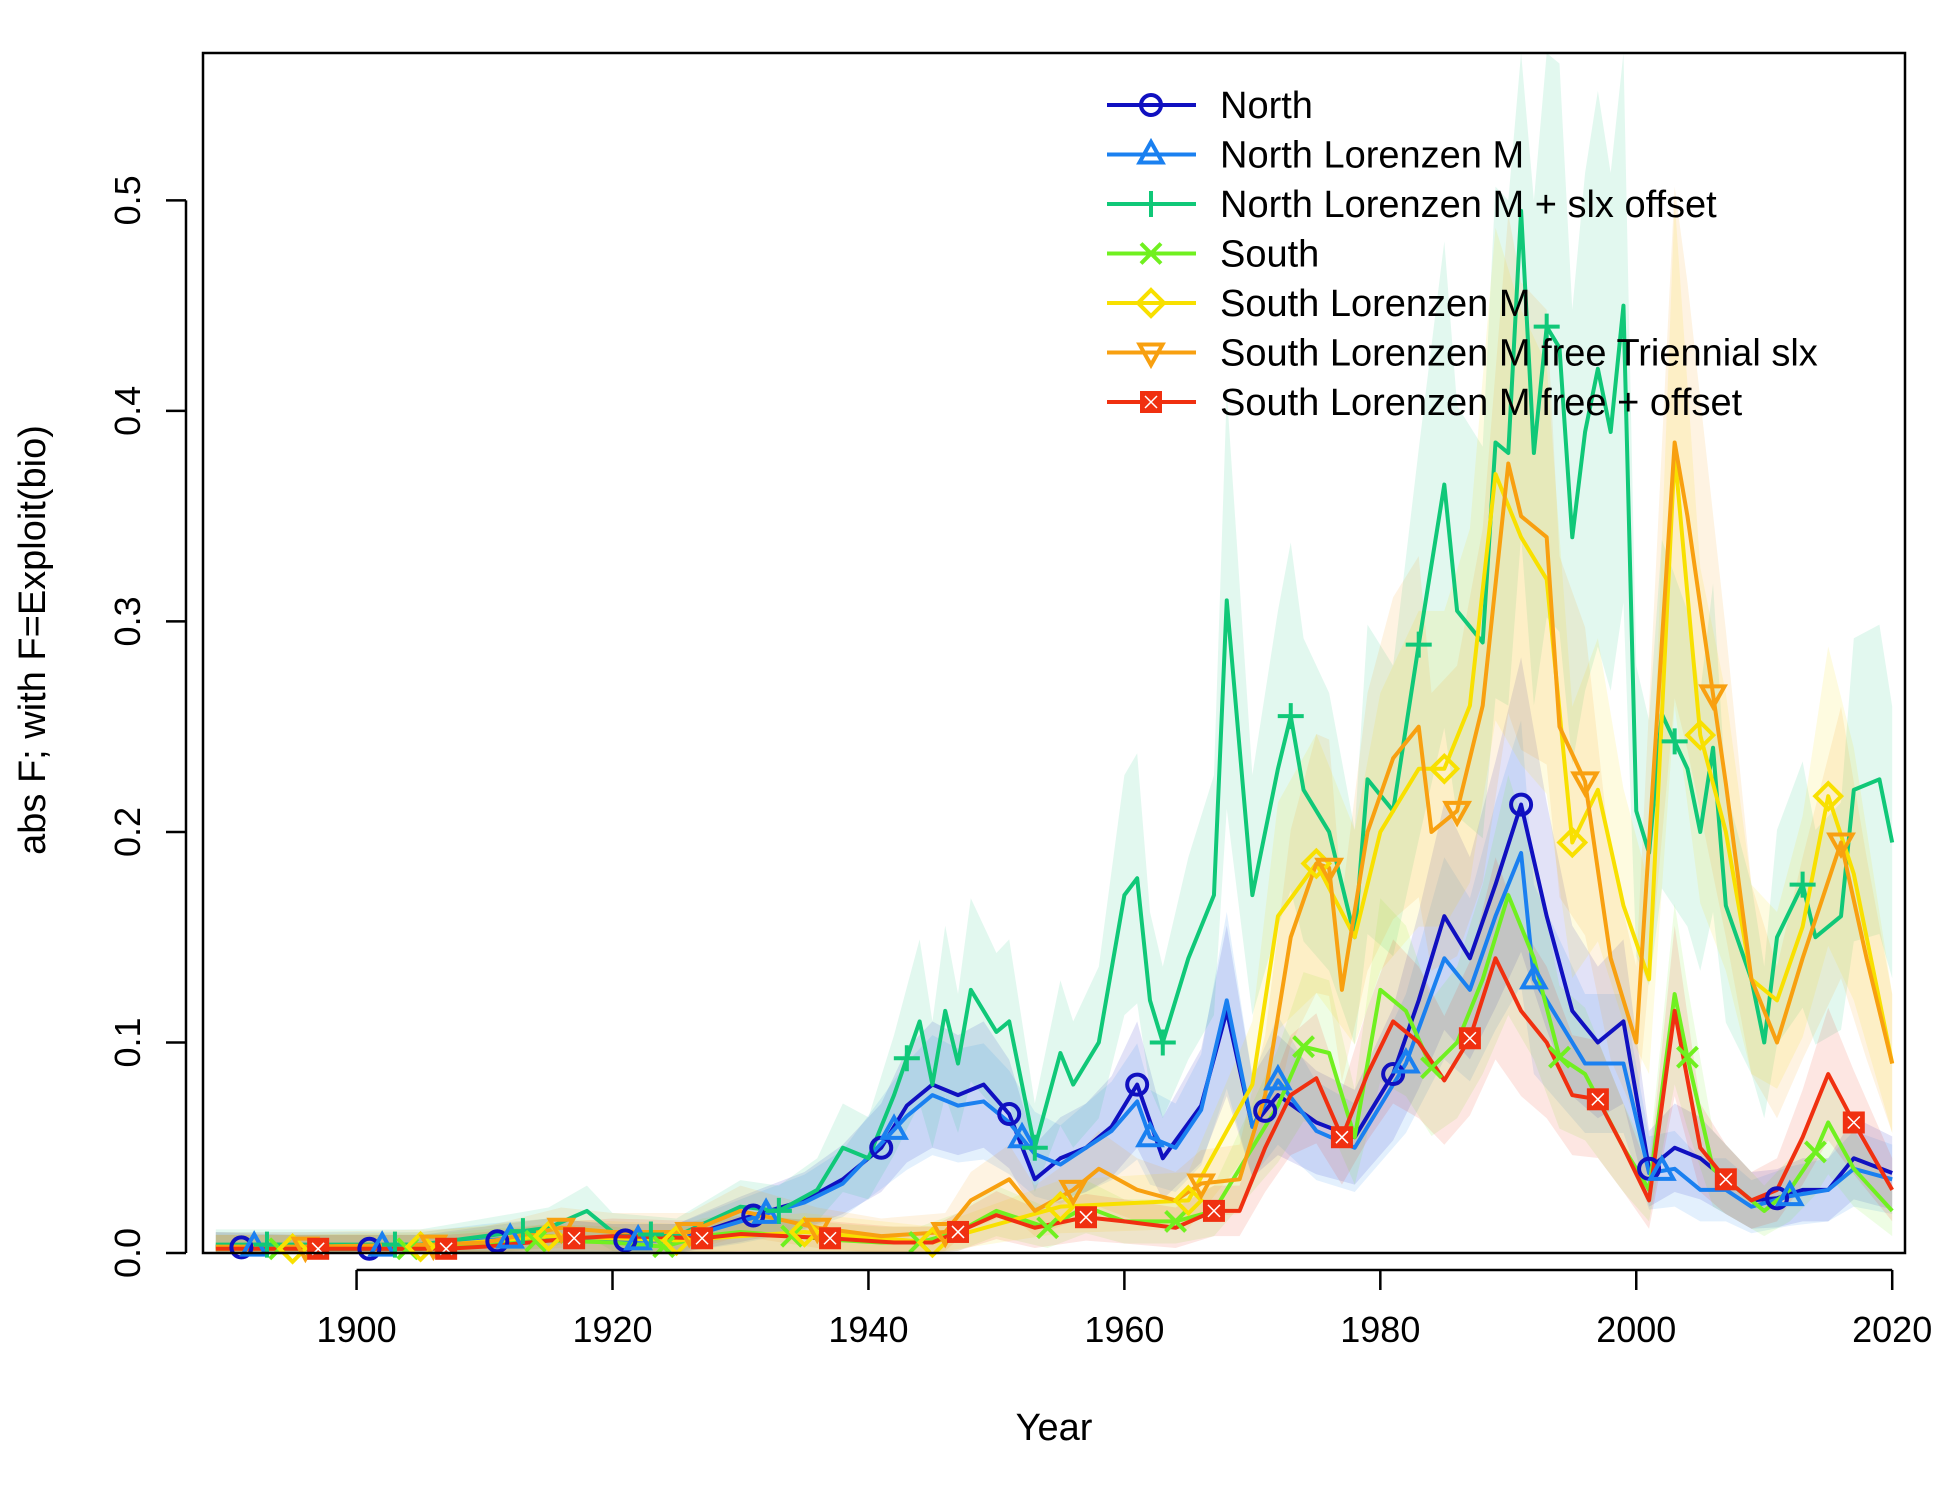  I want to click on y-tick-label: 0.4, so click(127, 411).